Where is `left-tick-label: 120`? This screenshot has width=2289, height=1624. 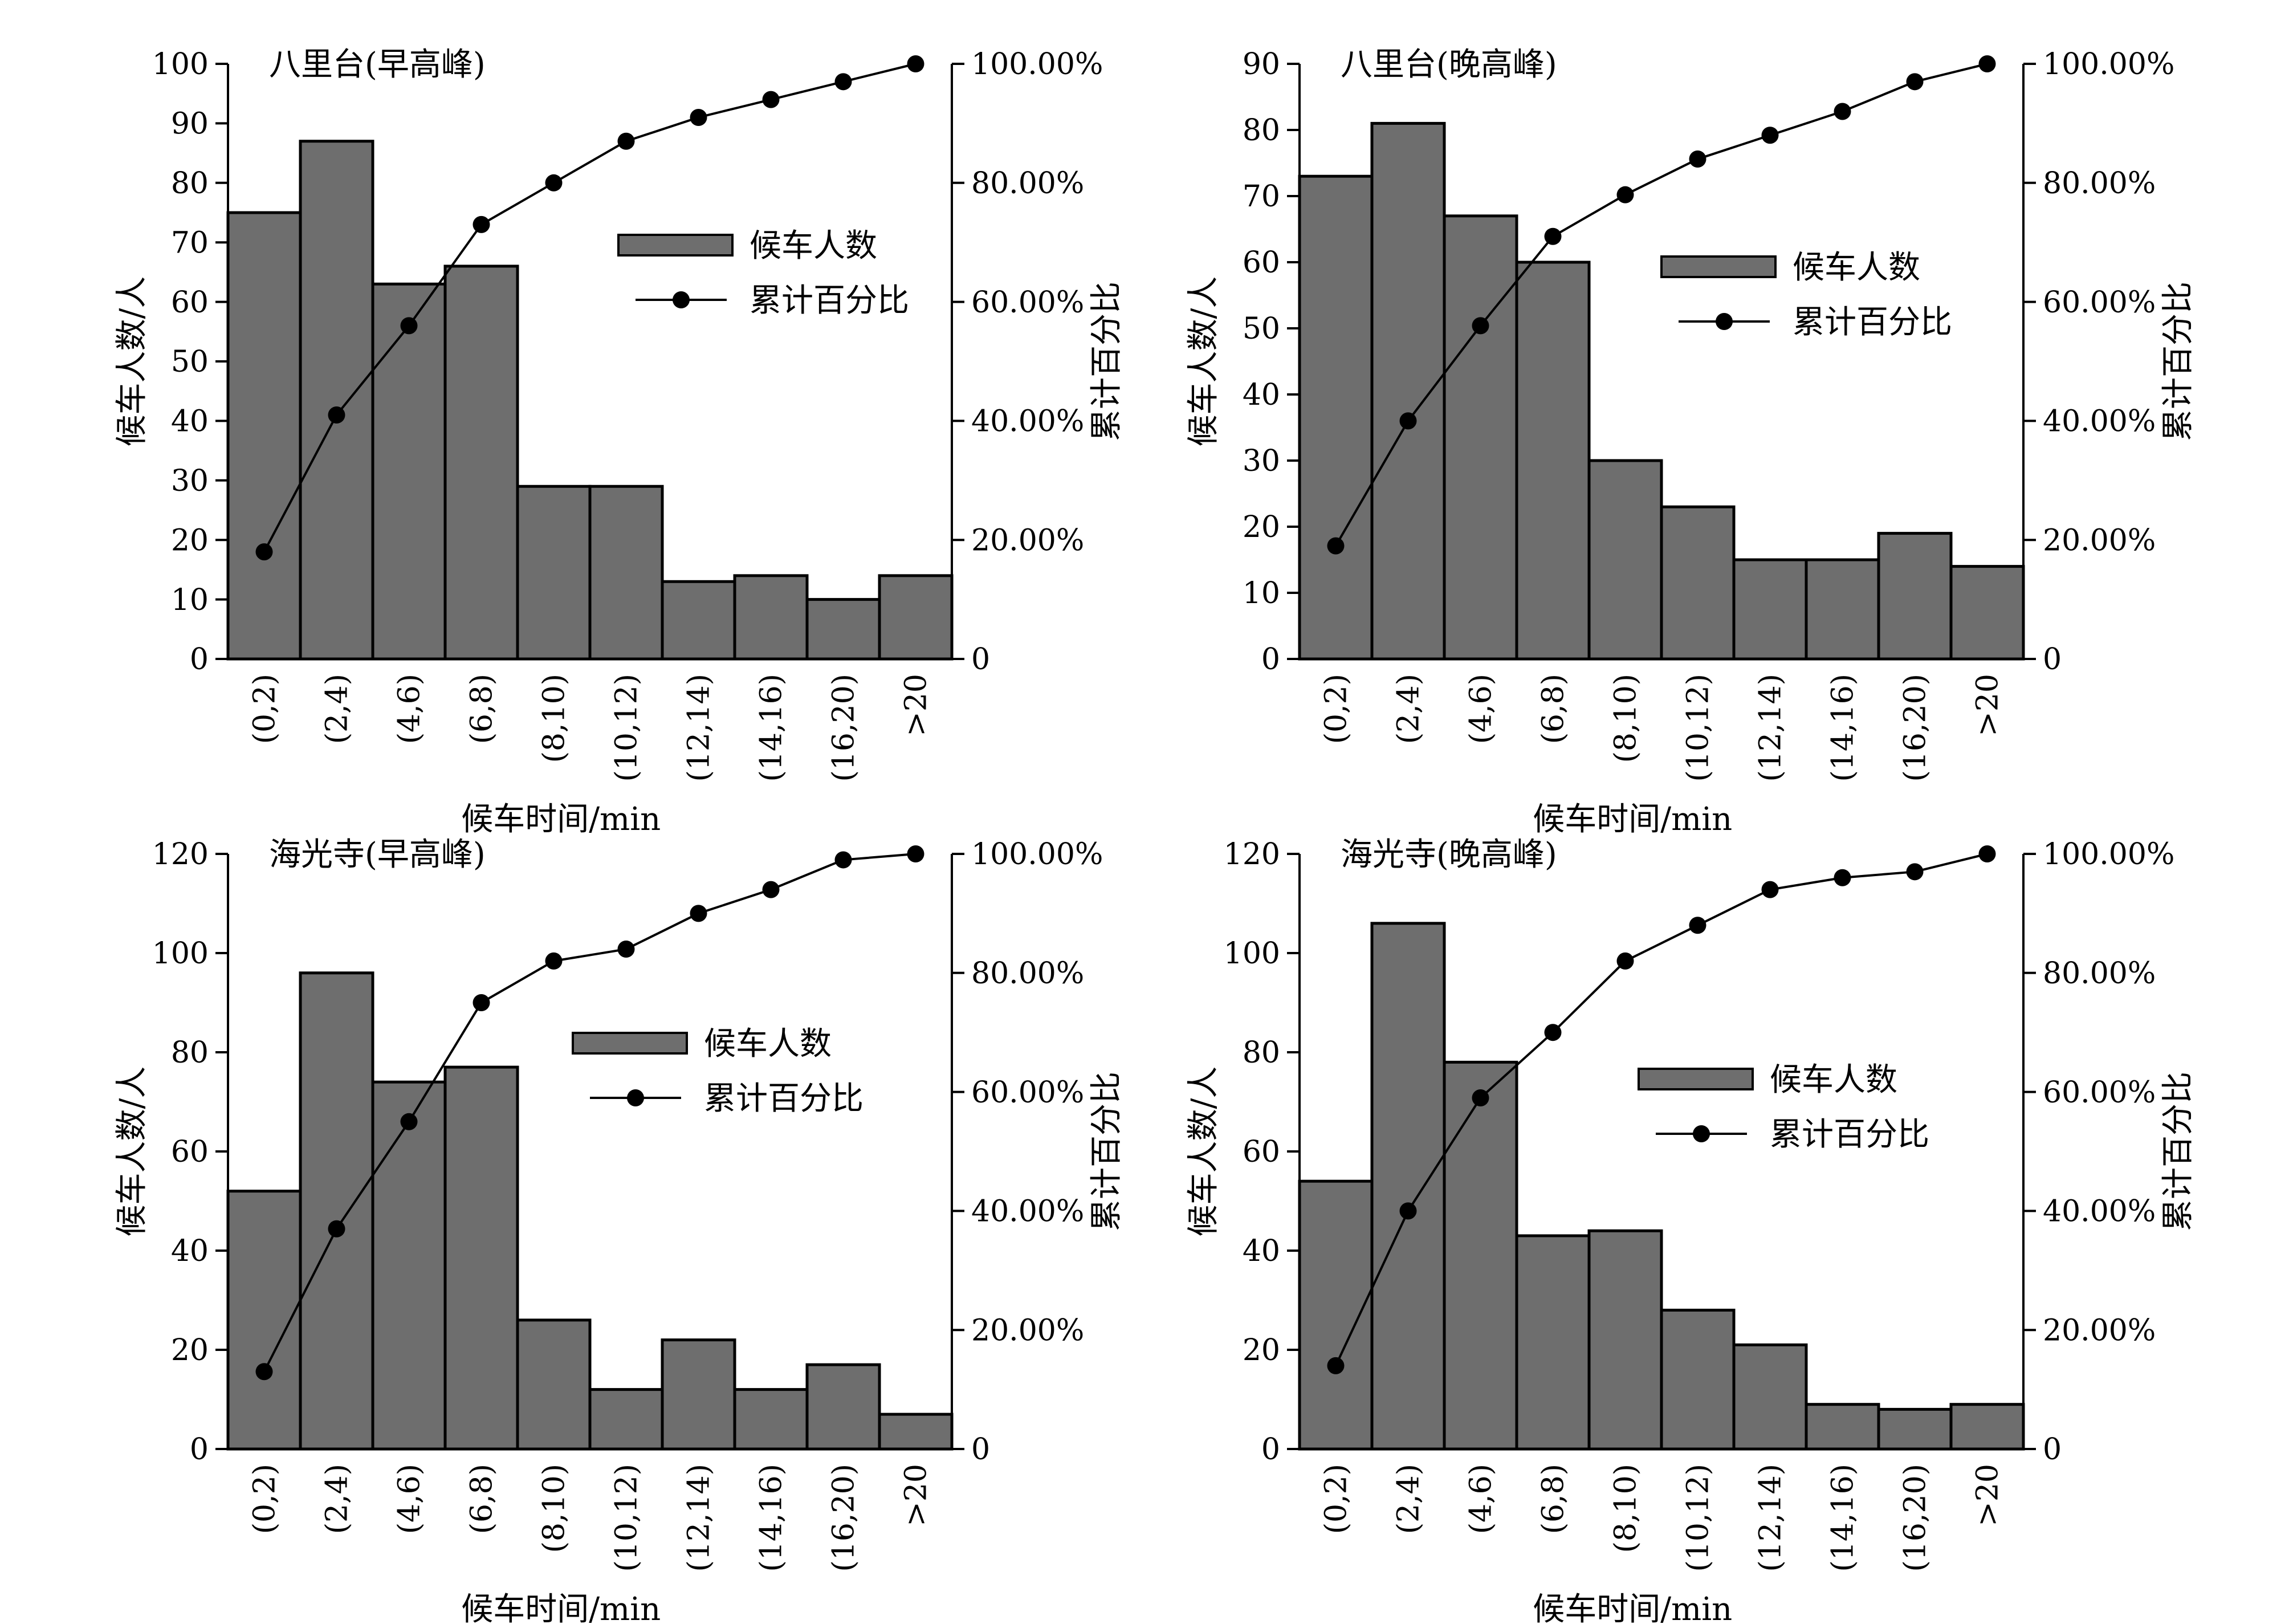 left-tick-label: 120 is located at coordinates (1252, 855).